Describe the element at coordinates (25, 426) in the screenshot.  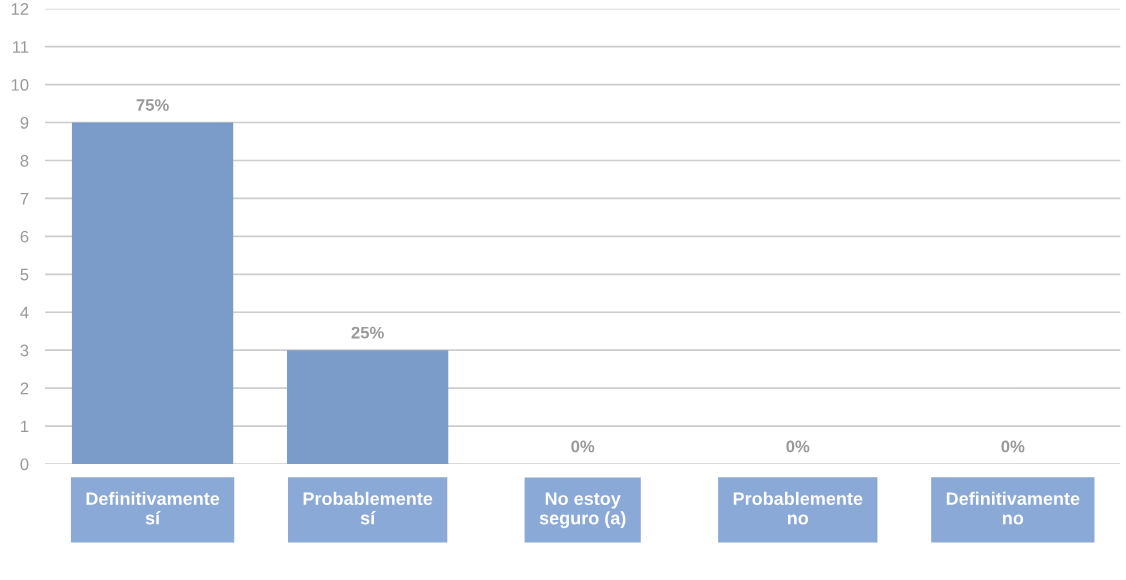
I see `y-tick-label: 1` at that location.